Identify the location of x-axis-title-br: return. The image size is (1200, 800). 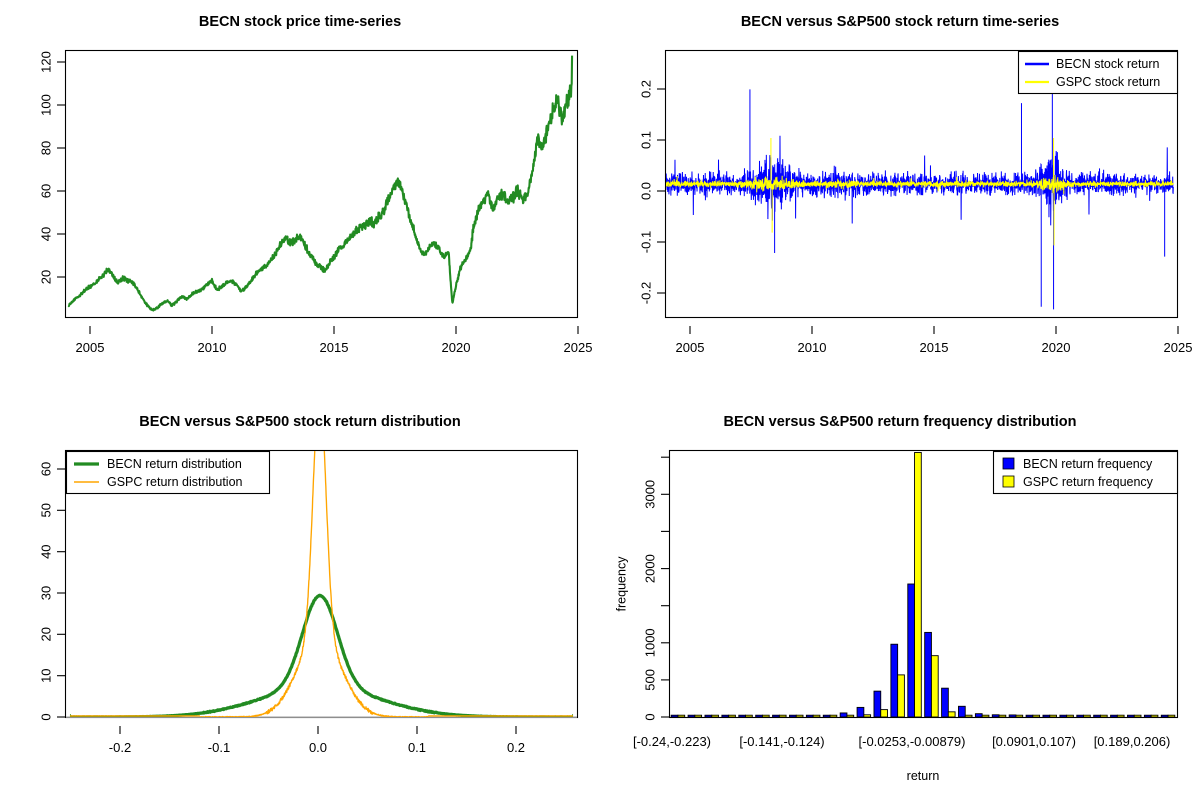
(923, 776).